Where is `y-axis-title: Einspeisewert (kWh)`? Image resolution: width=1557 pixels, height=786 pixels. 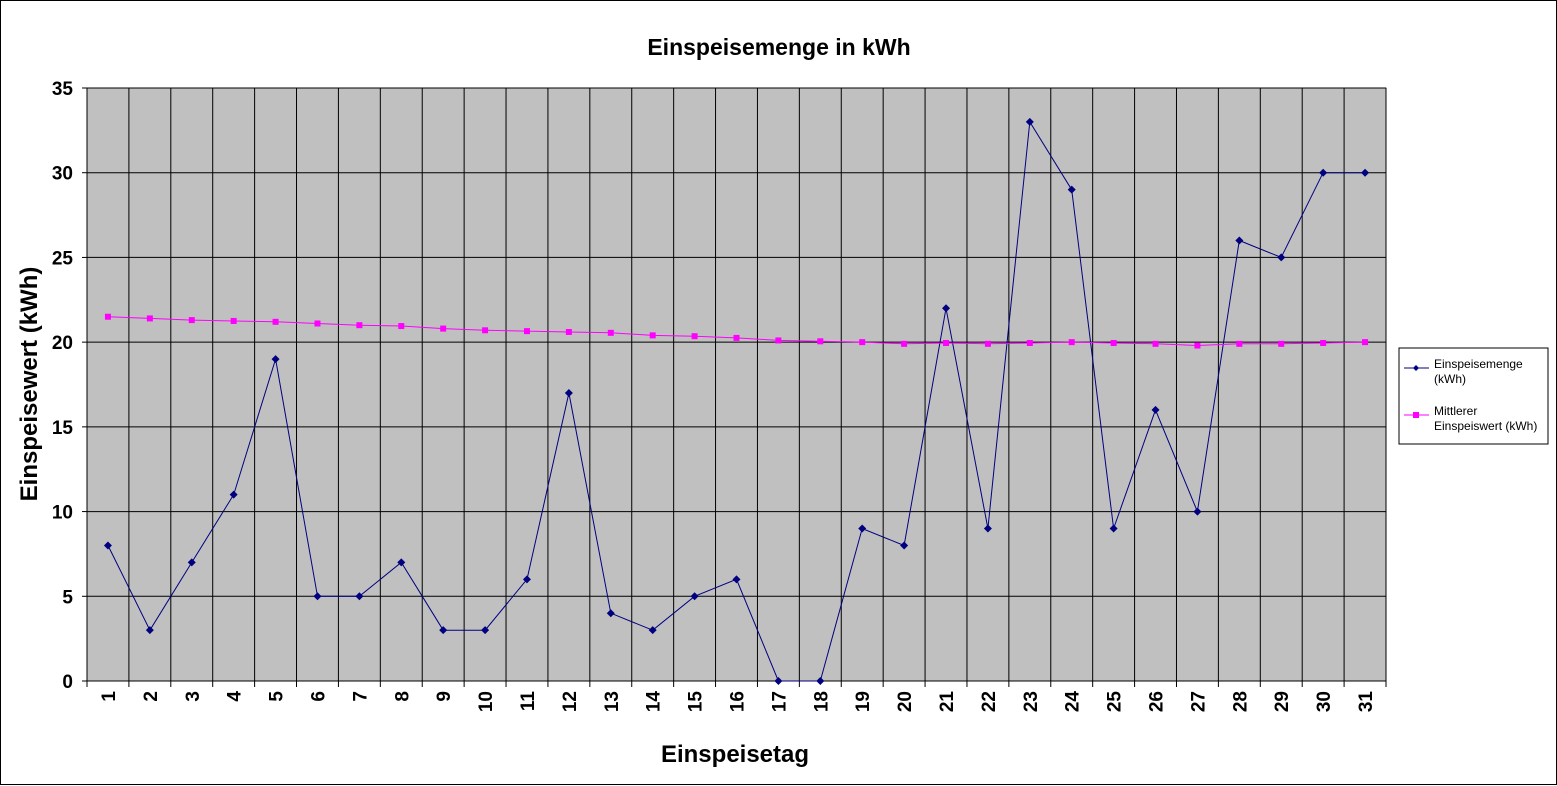
y-axis-title: Einspeisewert (kWh) is located at coordinates (29, 384).